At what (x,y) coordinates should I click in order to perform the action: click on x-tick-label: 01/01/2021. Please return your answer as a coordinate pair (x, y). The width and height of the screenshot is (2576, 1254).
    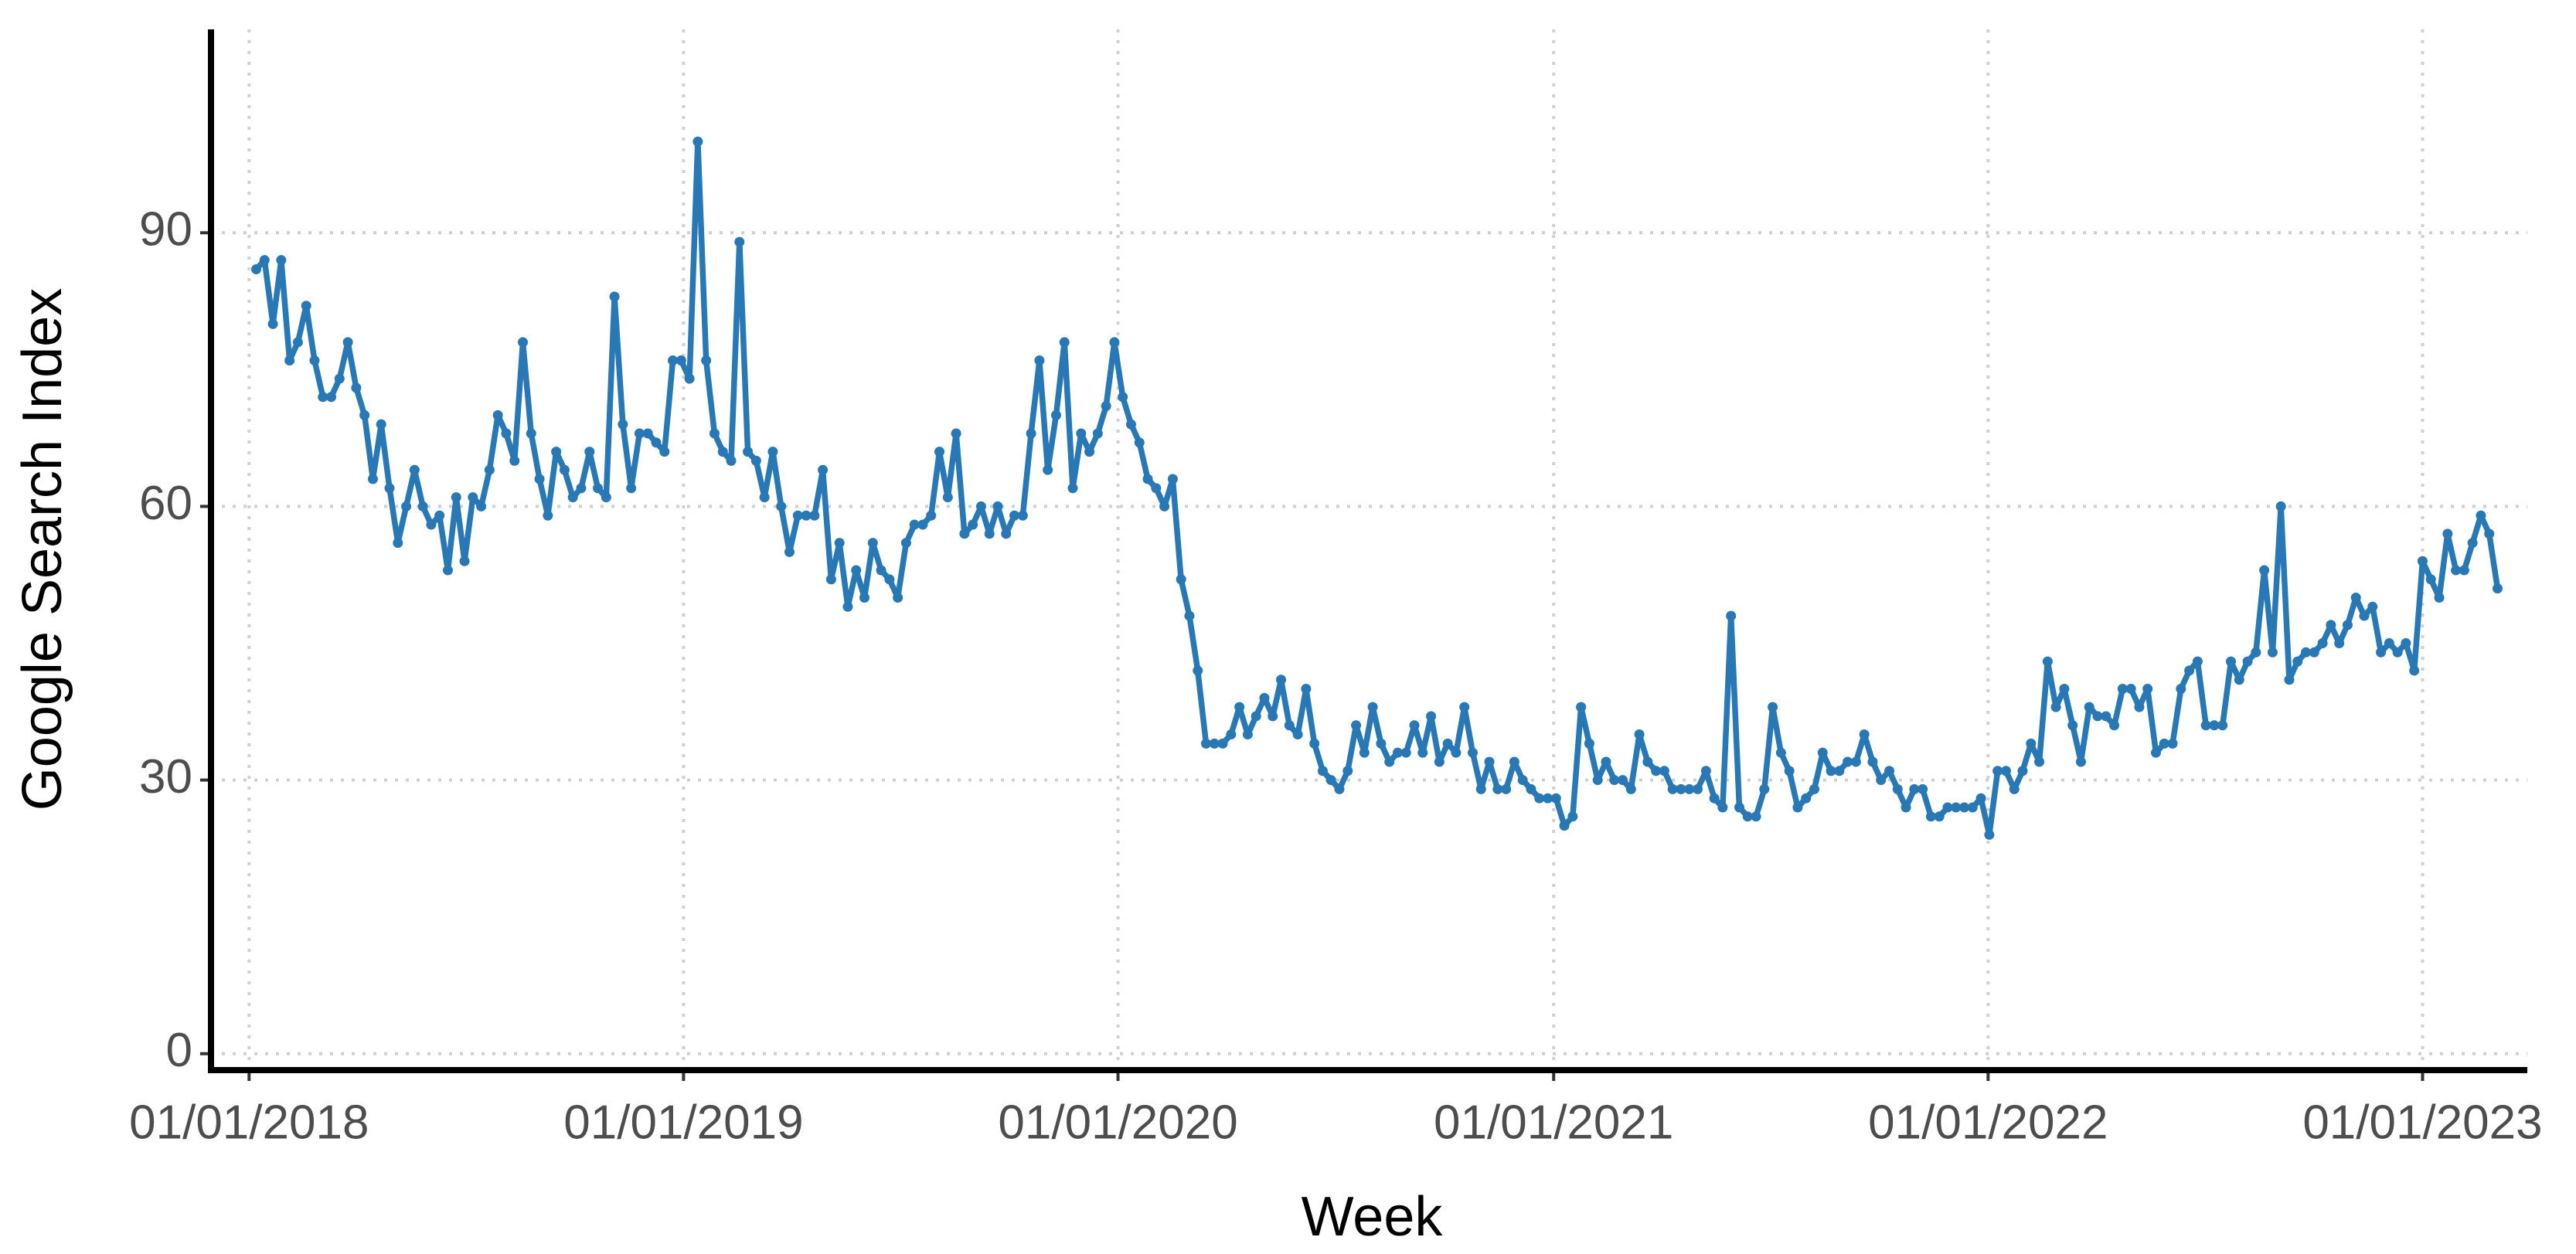
    Looking at the image, I should click on (1553, 1122).